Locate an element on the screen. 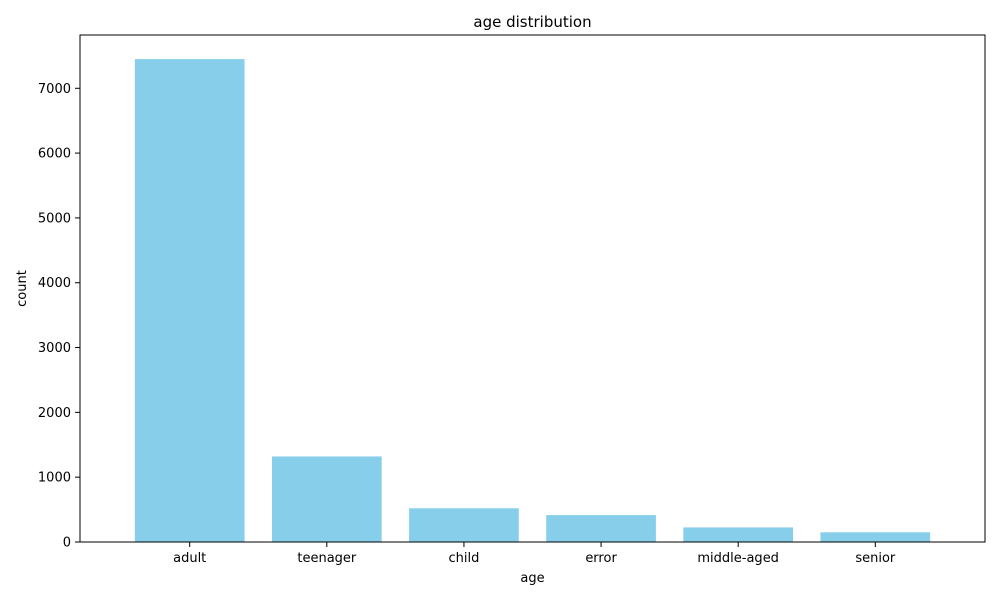 The width and height of the screenshot is (1000, 600). x-tick-label: senior is located at coordinates (875, 558).